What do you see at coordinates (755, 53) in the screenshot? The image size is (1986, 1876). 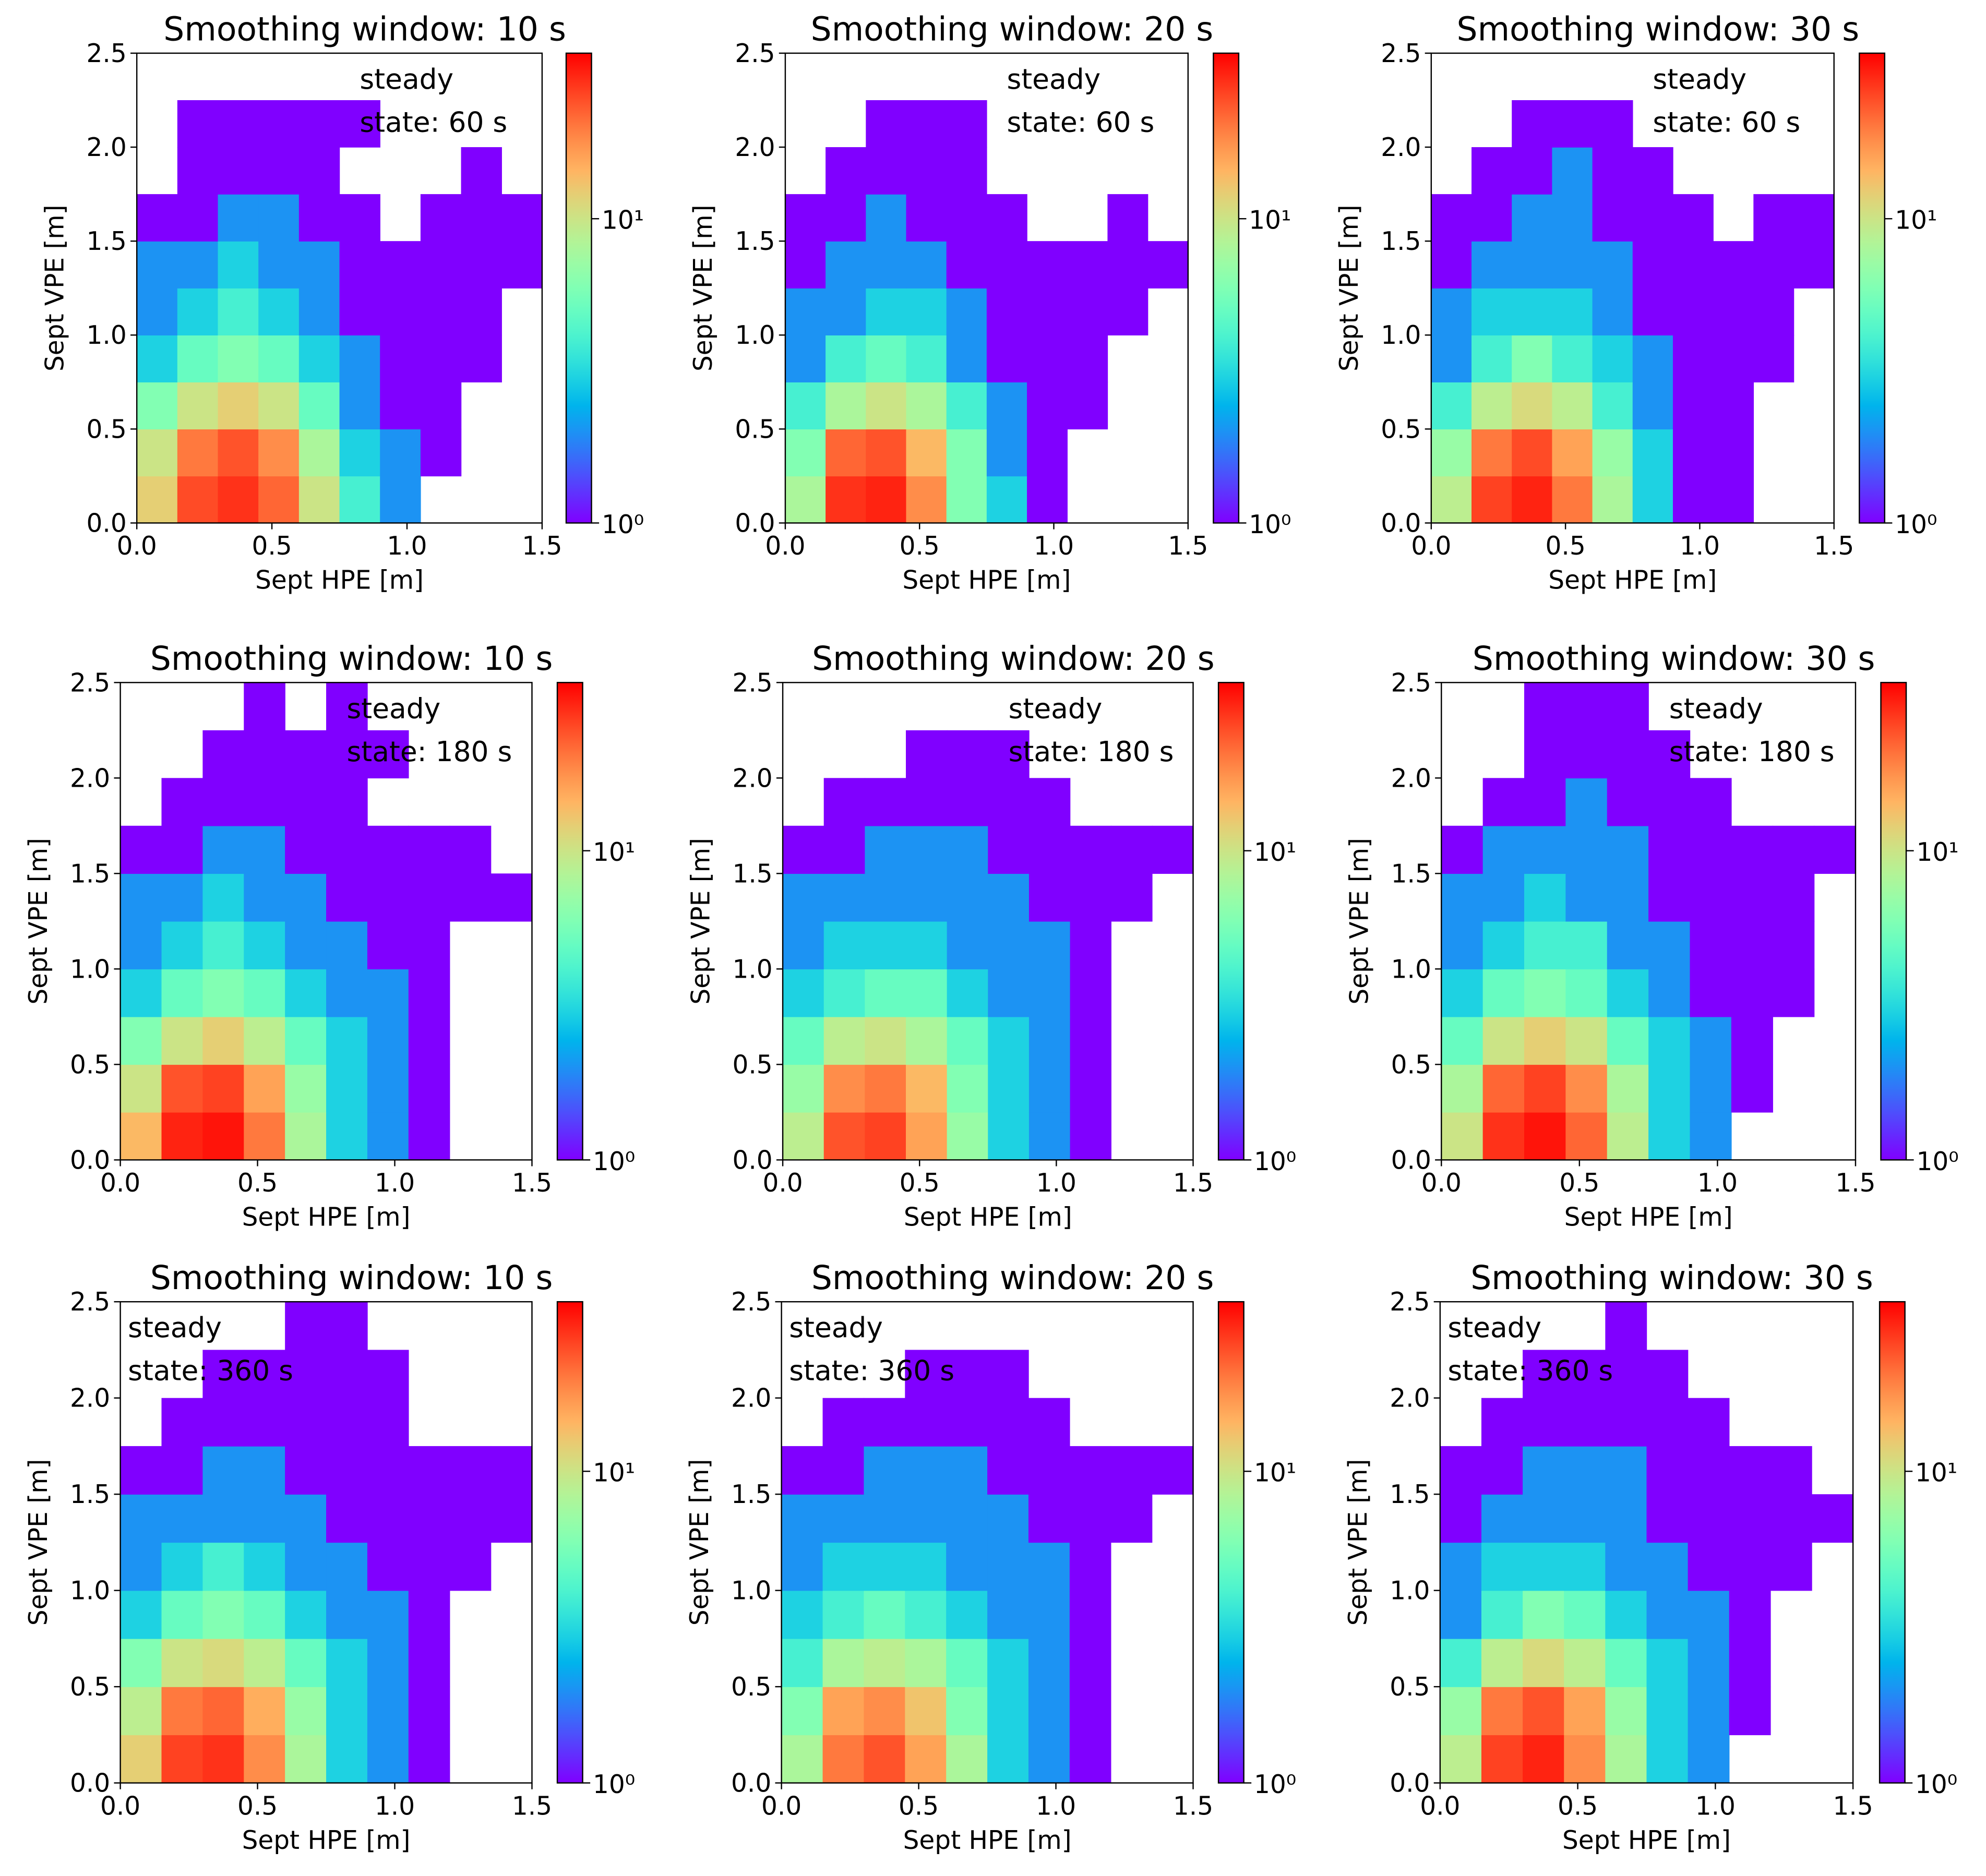 I see `y-tick-label: 2.5` at bounding box center [755, 53].